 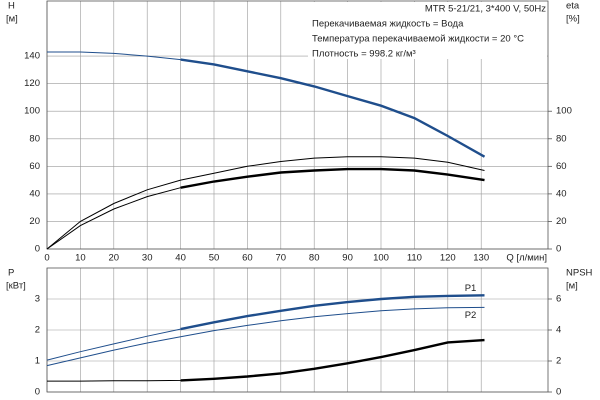 I want to click on x-tick-label: 130, so click(x=481, y=258).